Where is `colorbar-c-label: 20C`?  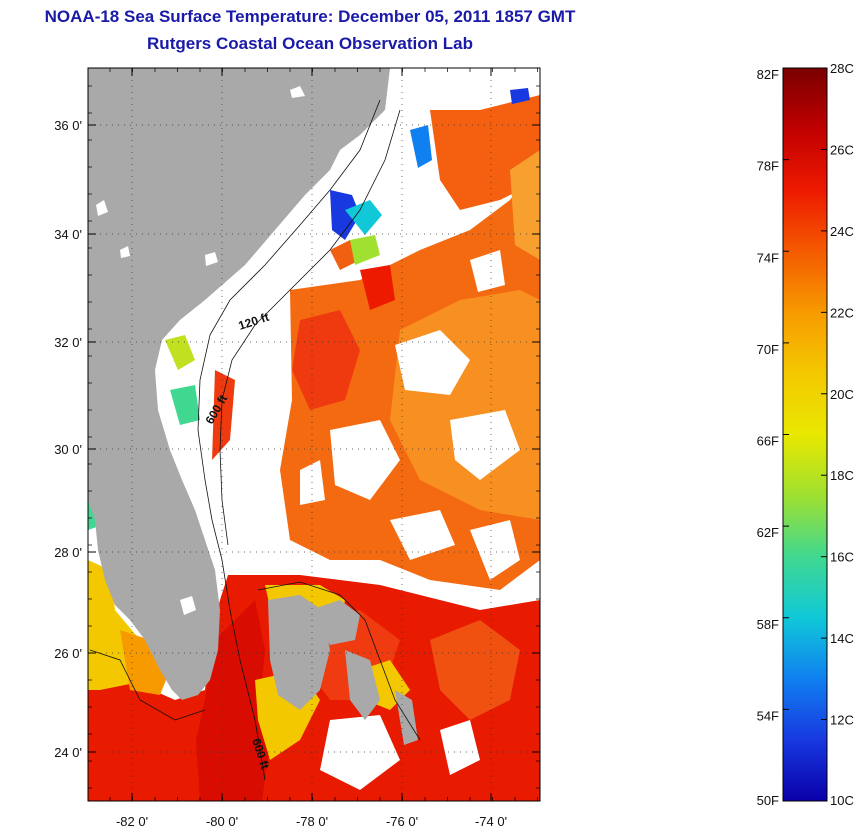
colorbar-c-label: 20C is located at coordinates (842, 394).